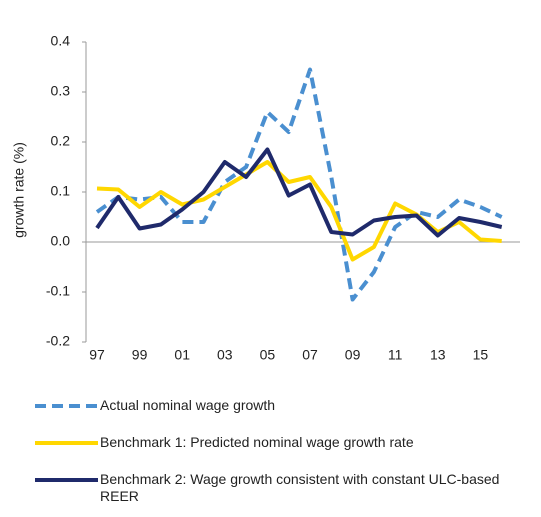 This screenshot has width=541, height=517. I want to click on y-tick-label: -0.1, so click(58, 291).